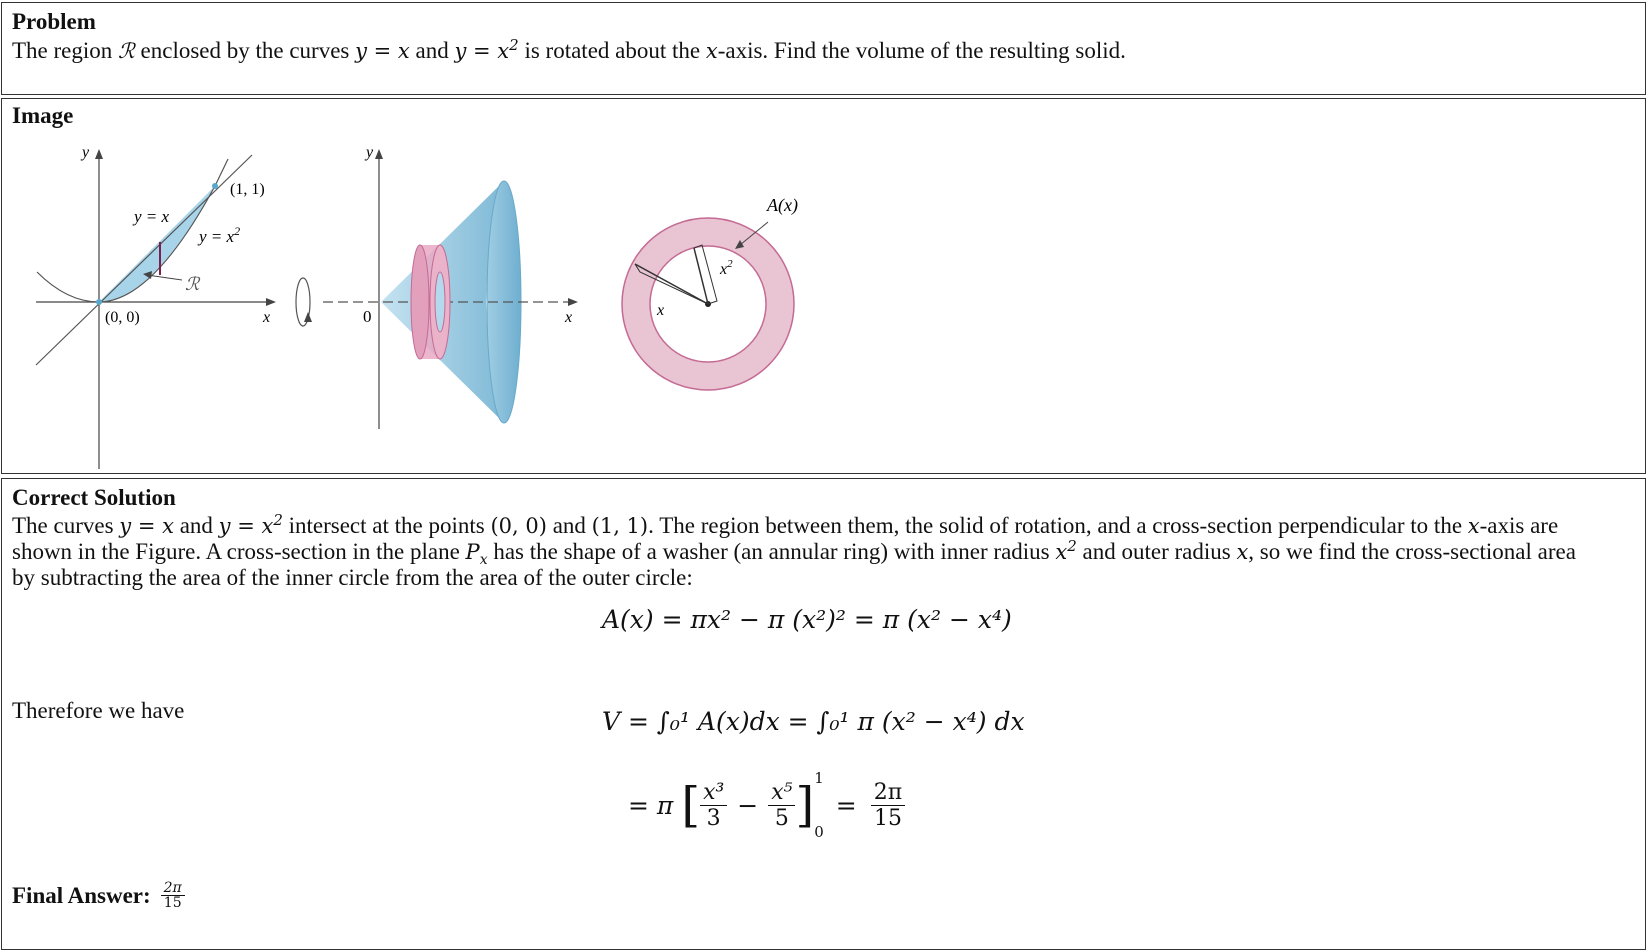 The height and width of the screenshot is (952, 1650). I want to click on eq3-equals: =, so click(846, 805).